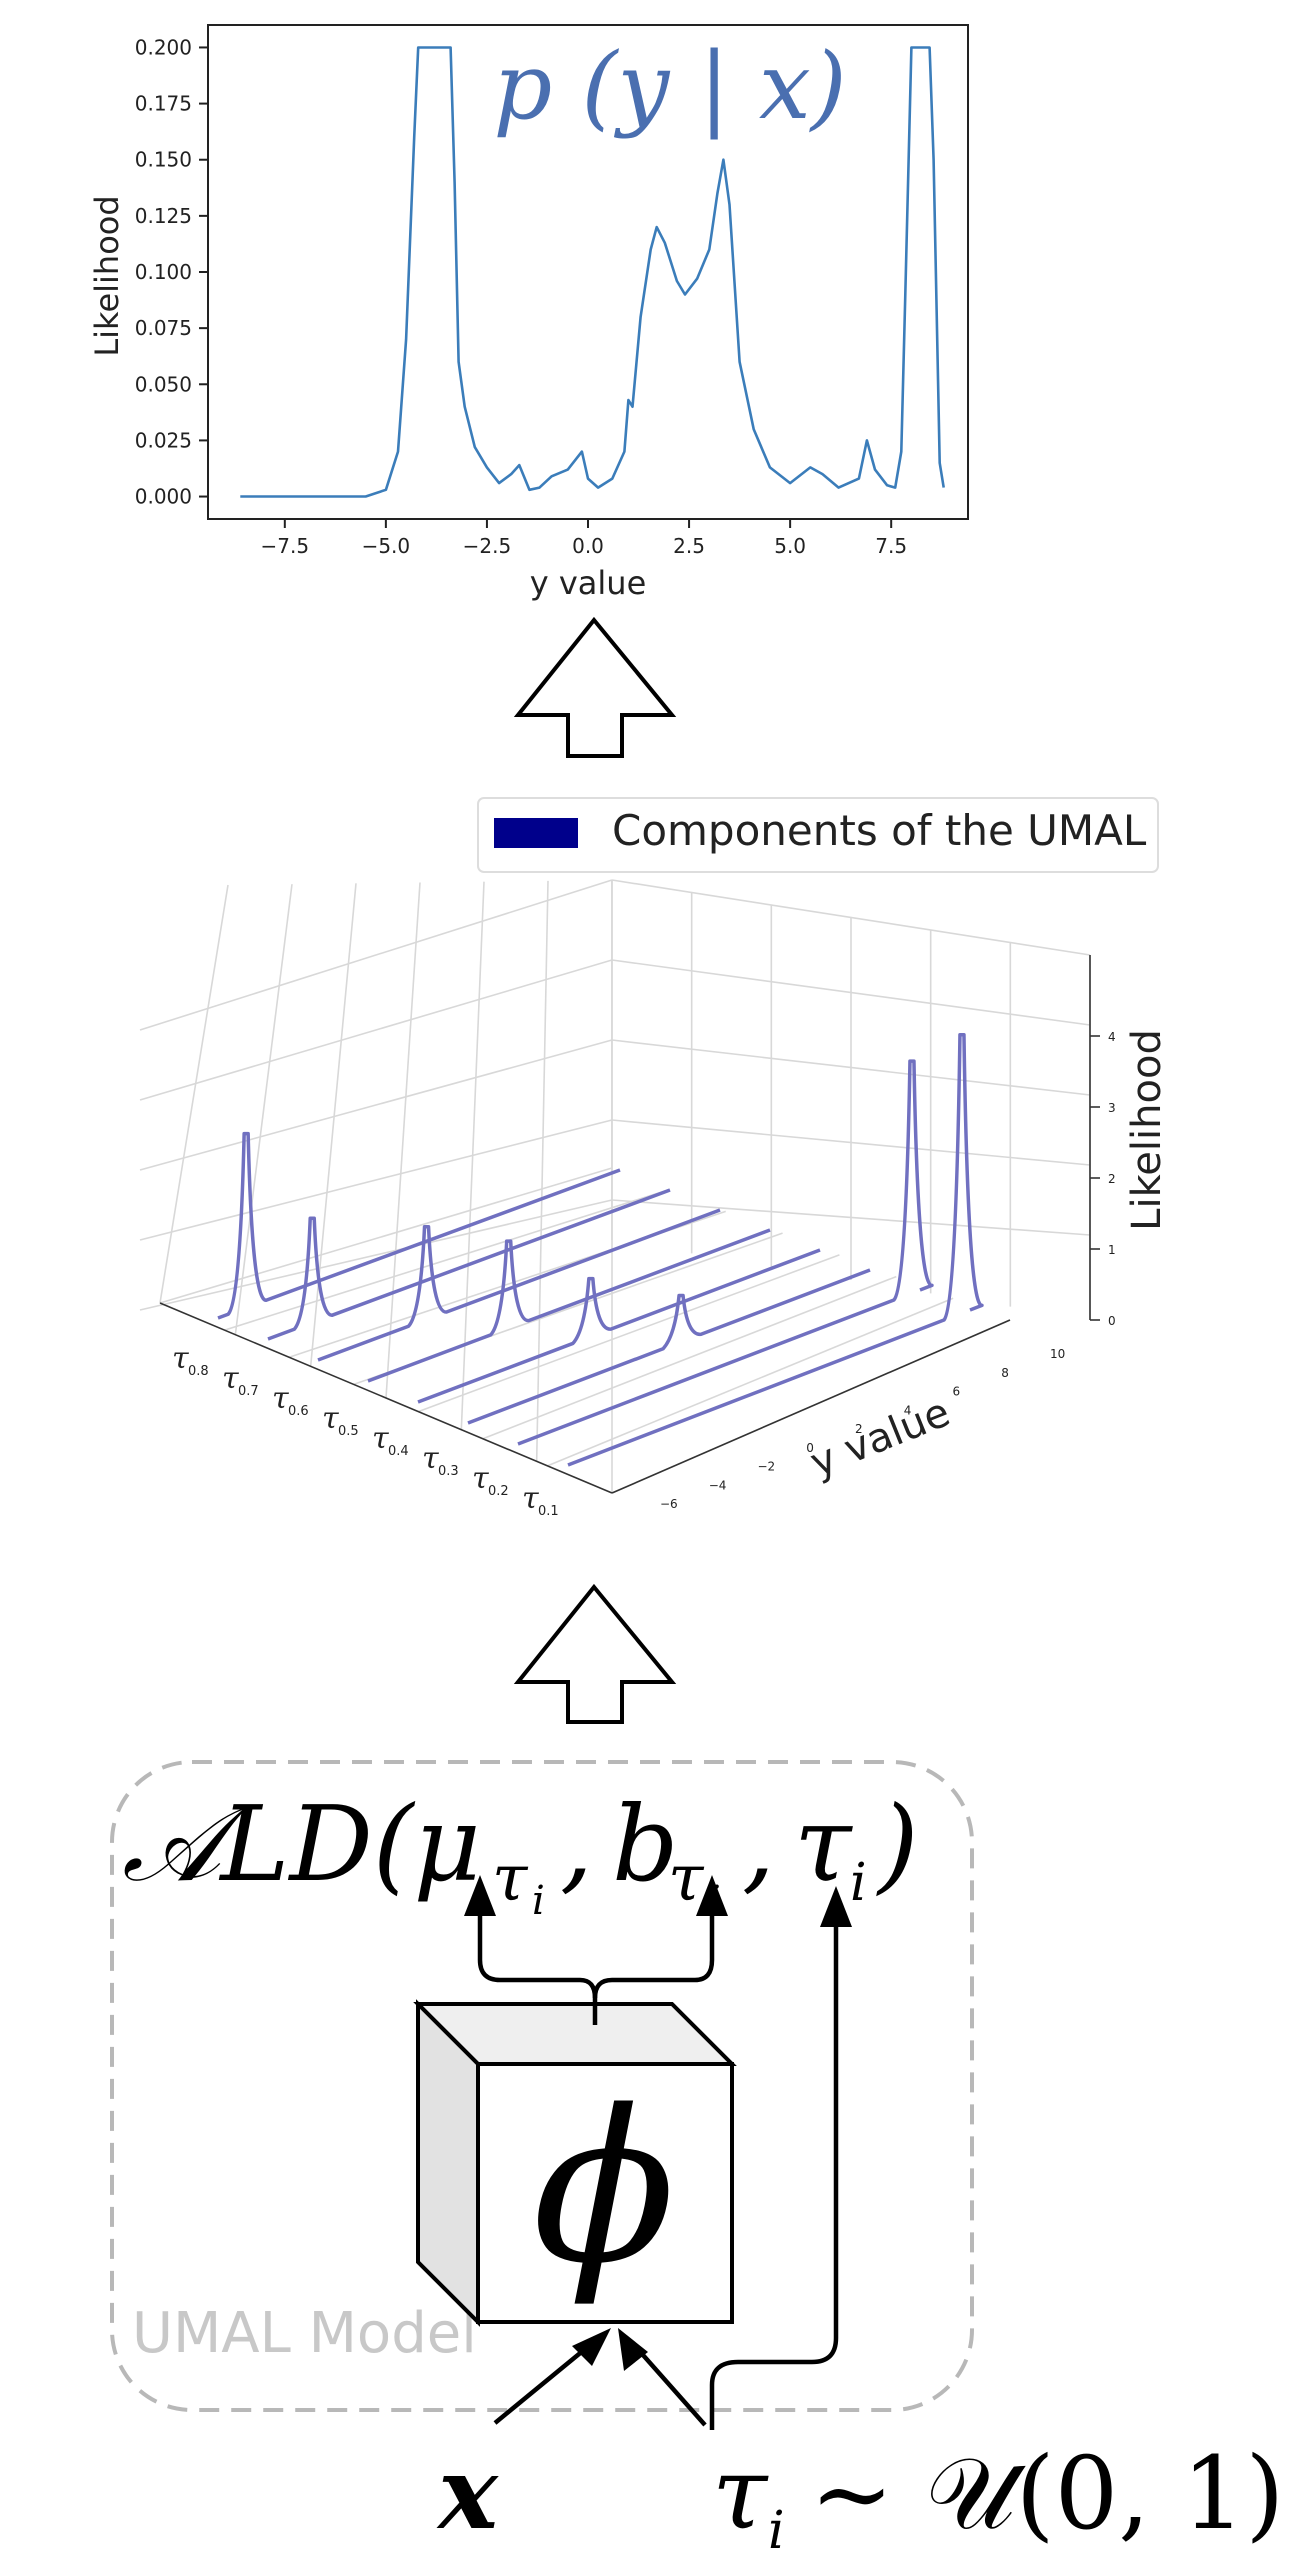  I want to click on tau-label-sub: 0.5, so click(348, 1431).